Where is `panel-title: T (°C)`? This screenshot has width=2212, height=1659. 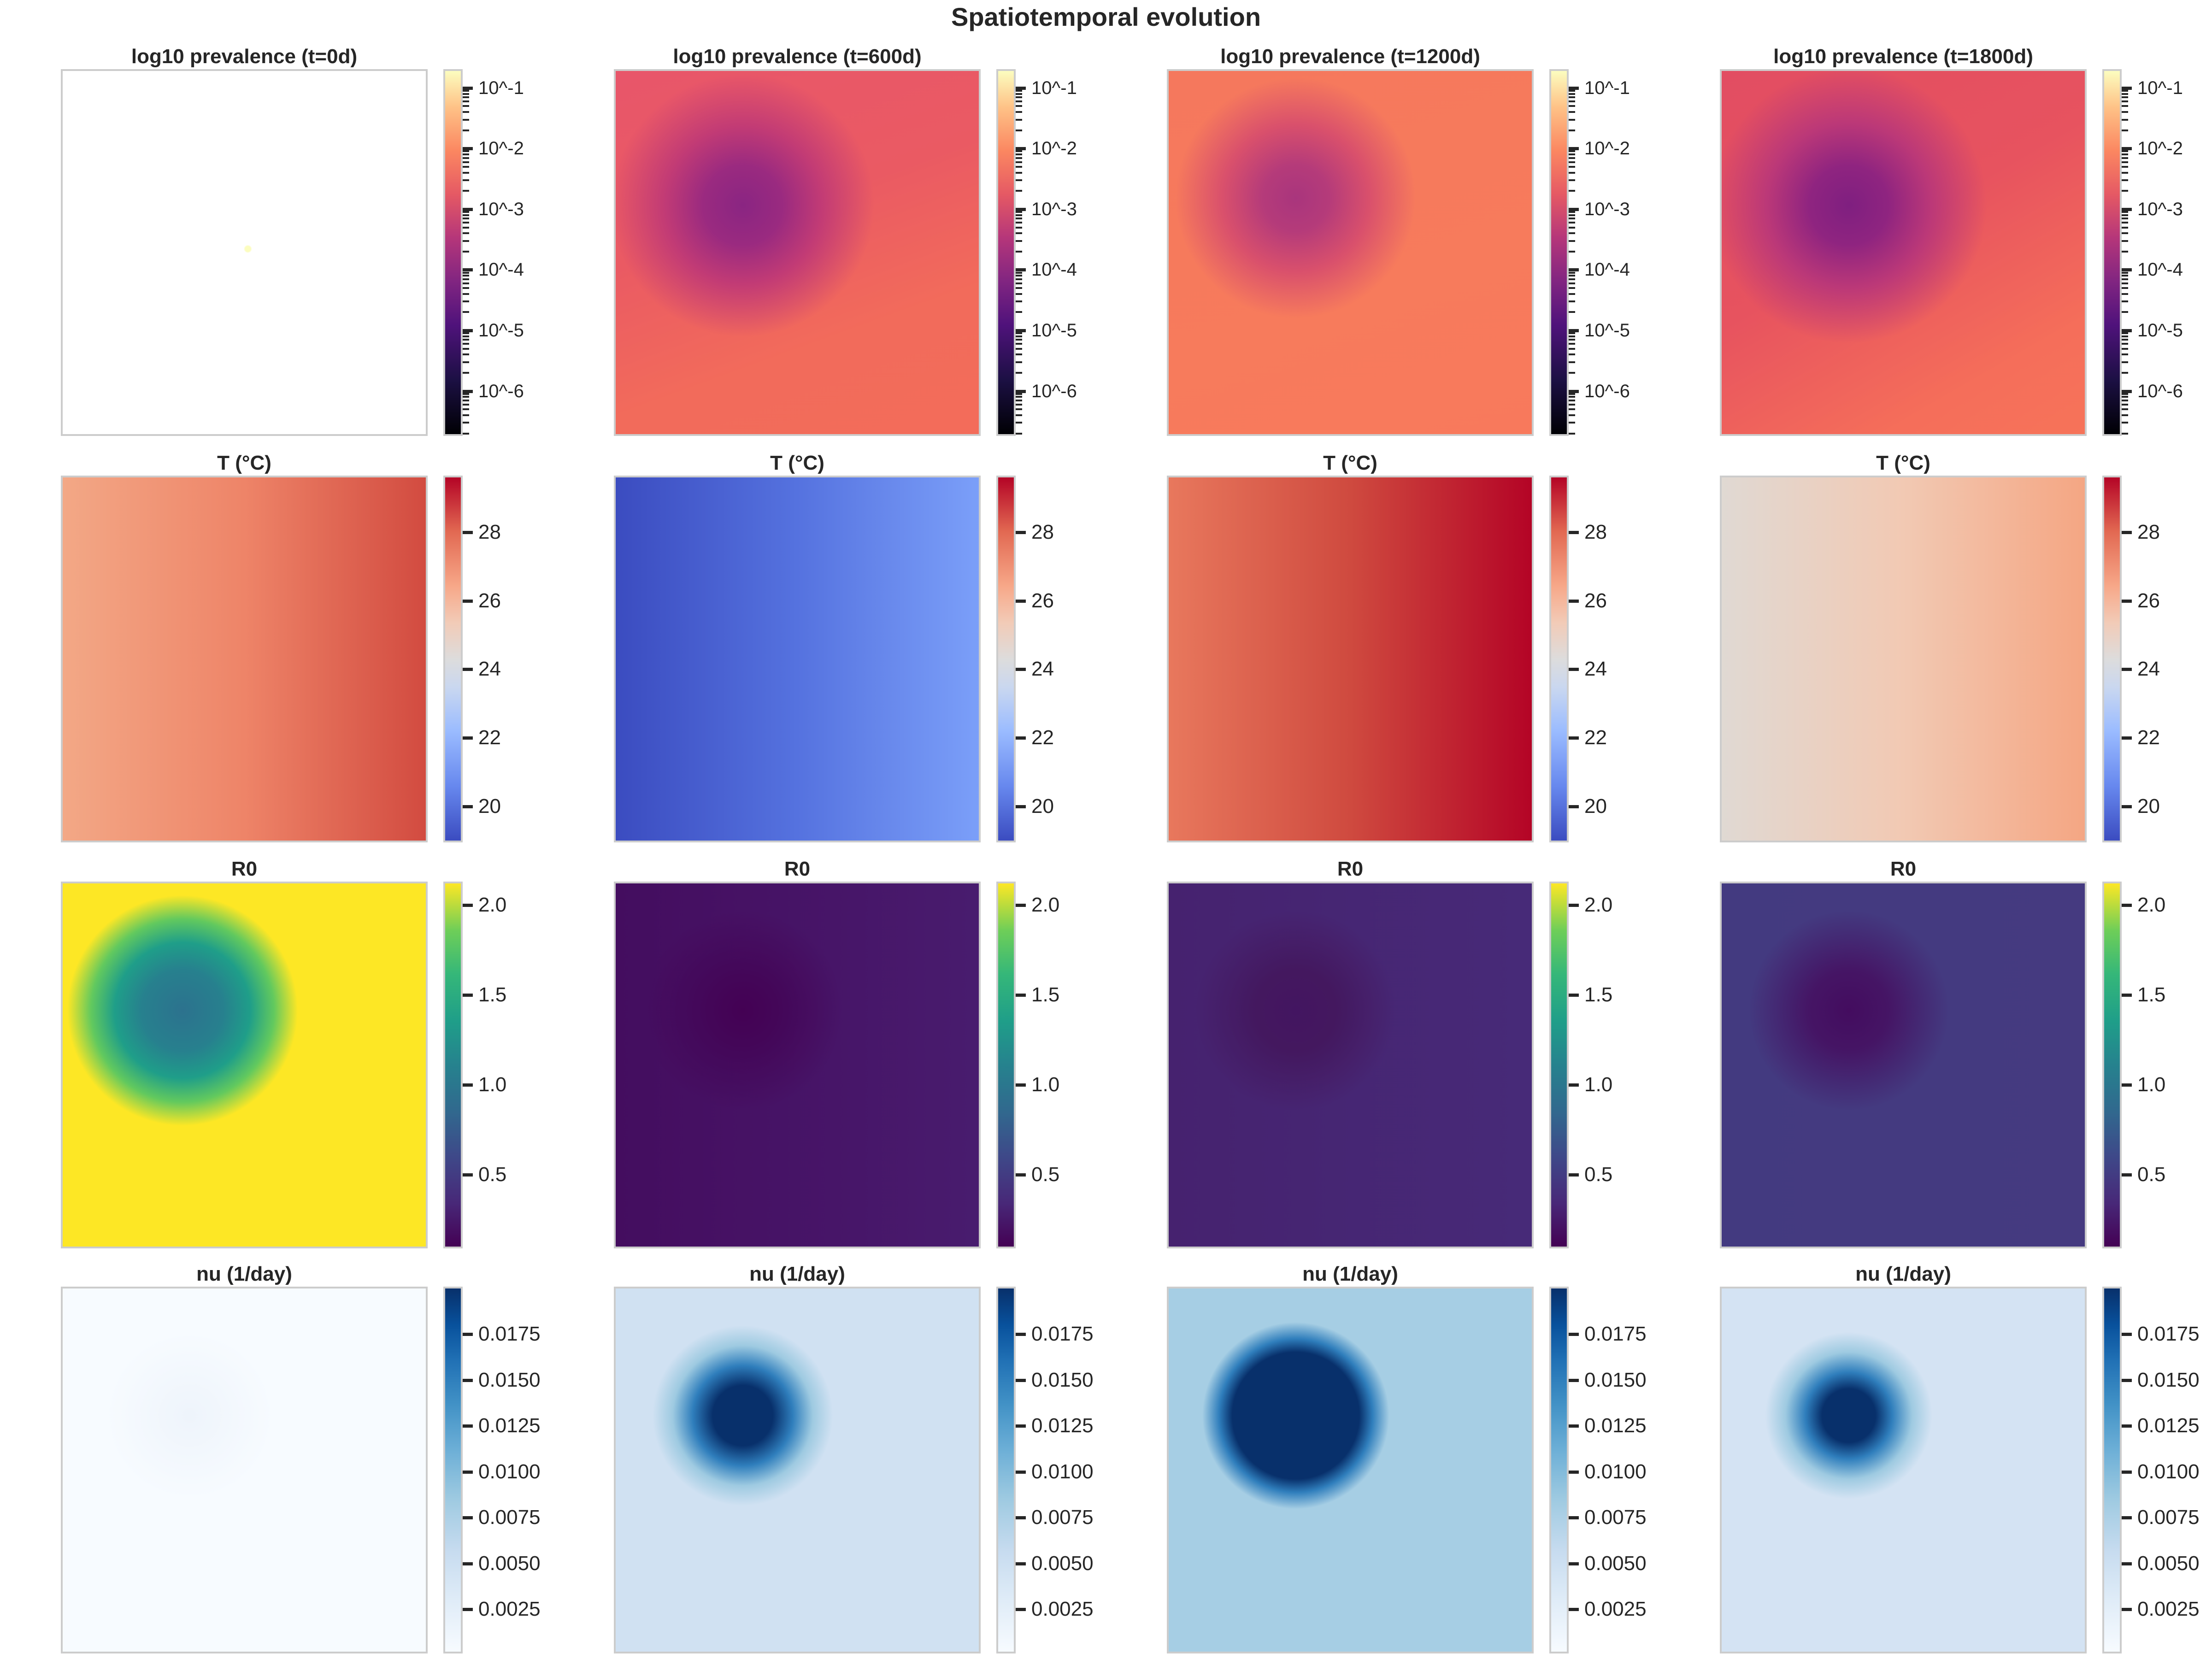 panel-title: T (°C) is located at coordinates (1903, 463).